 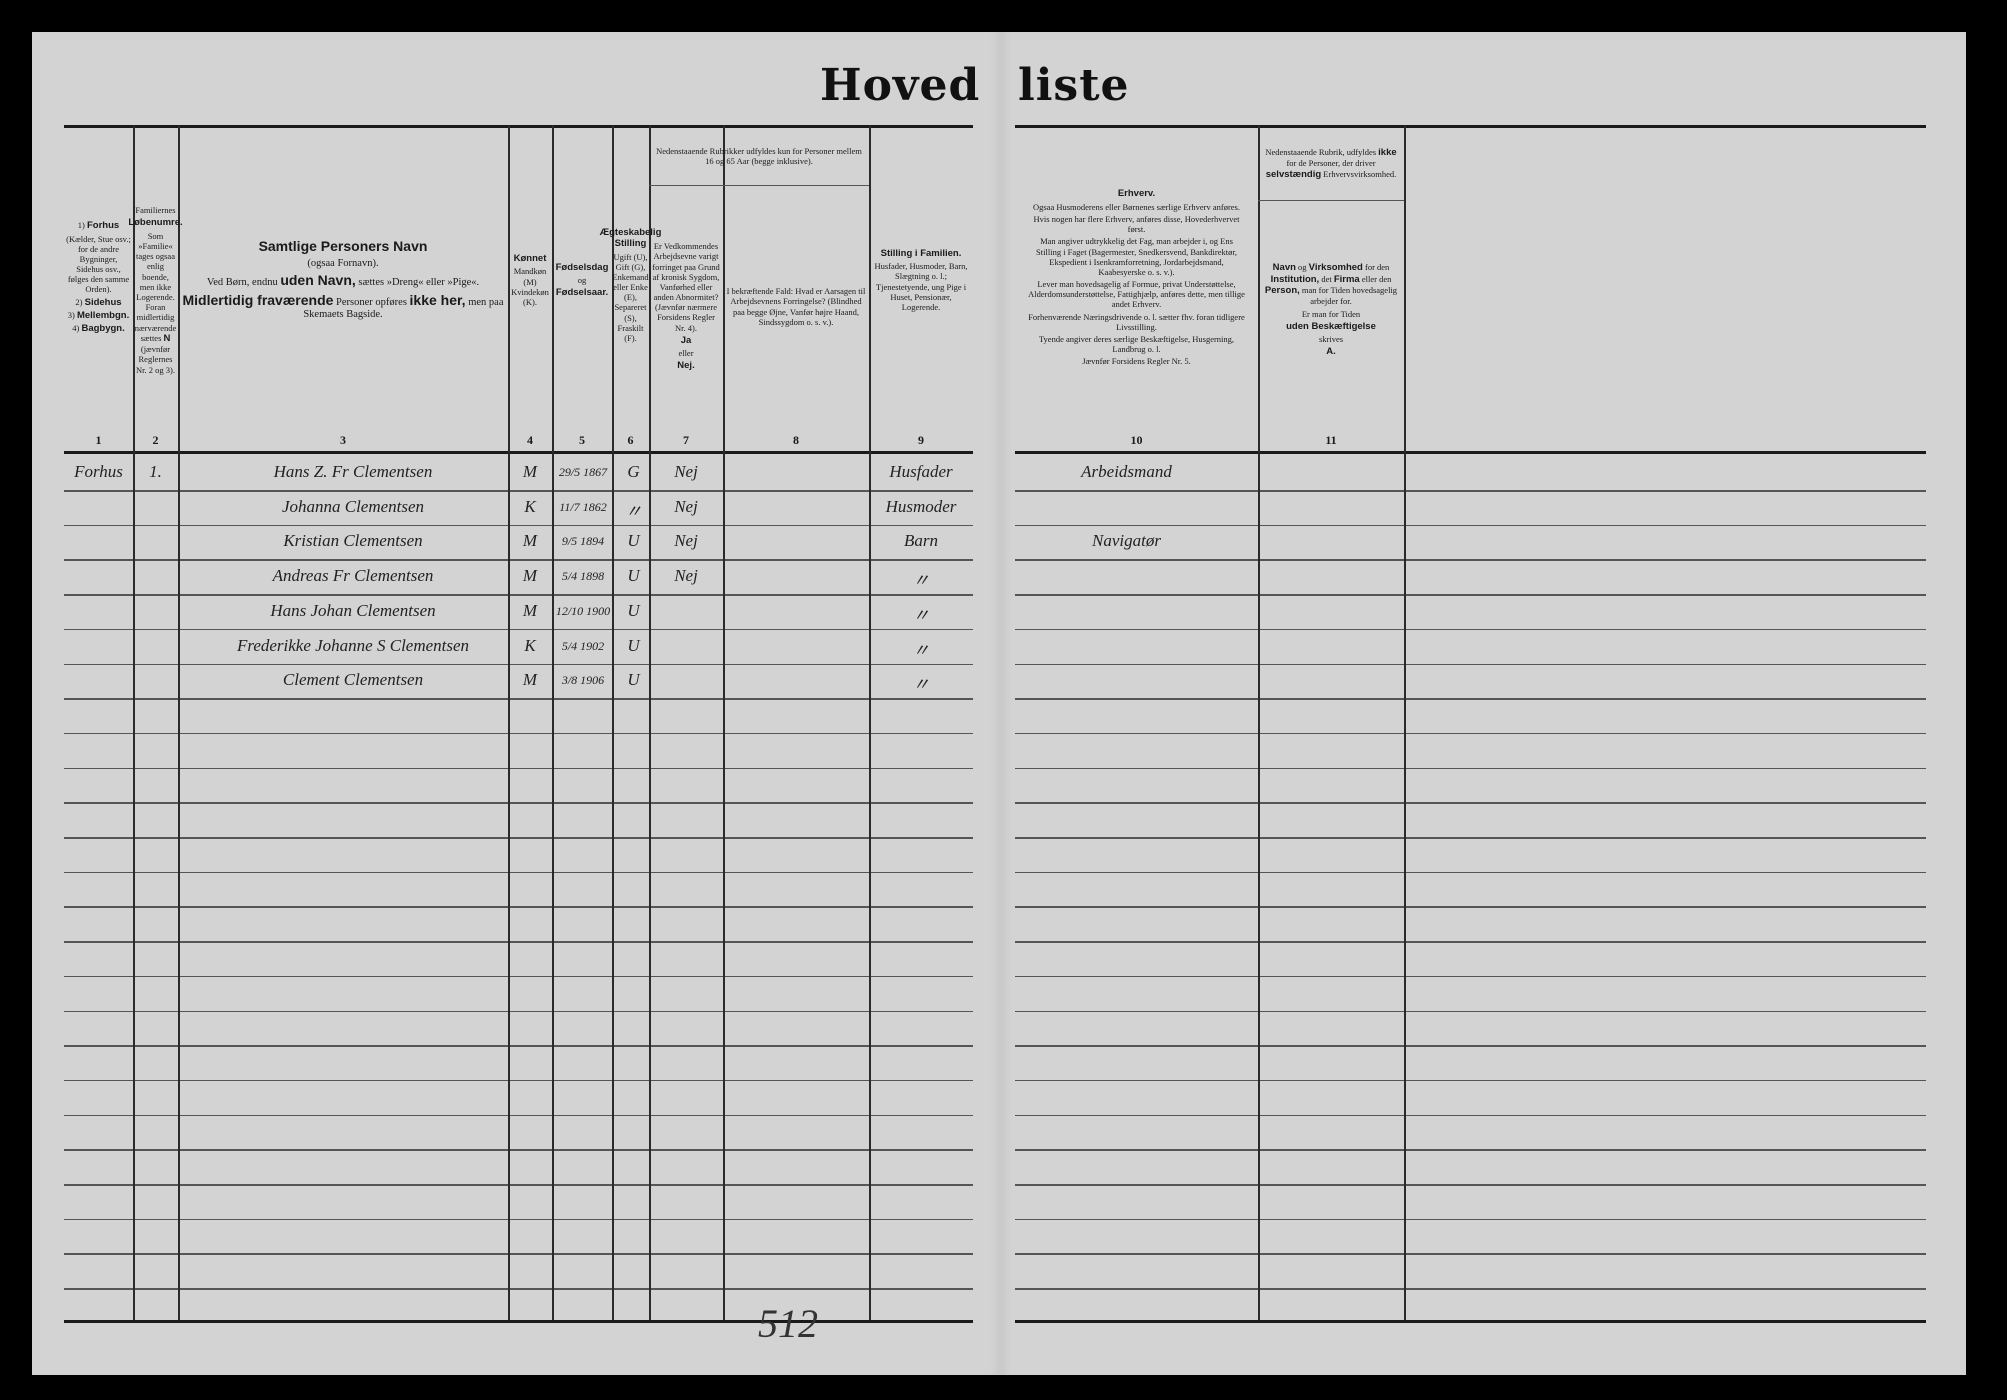 I want to click on header-text: Jævnfør Forsidens Regler Nr. 5., so click(x=1136, y=361).